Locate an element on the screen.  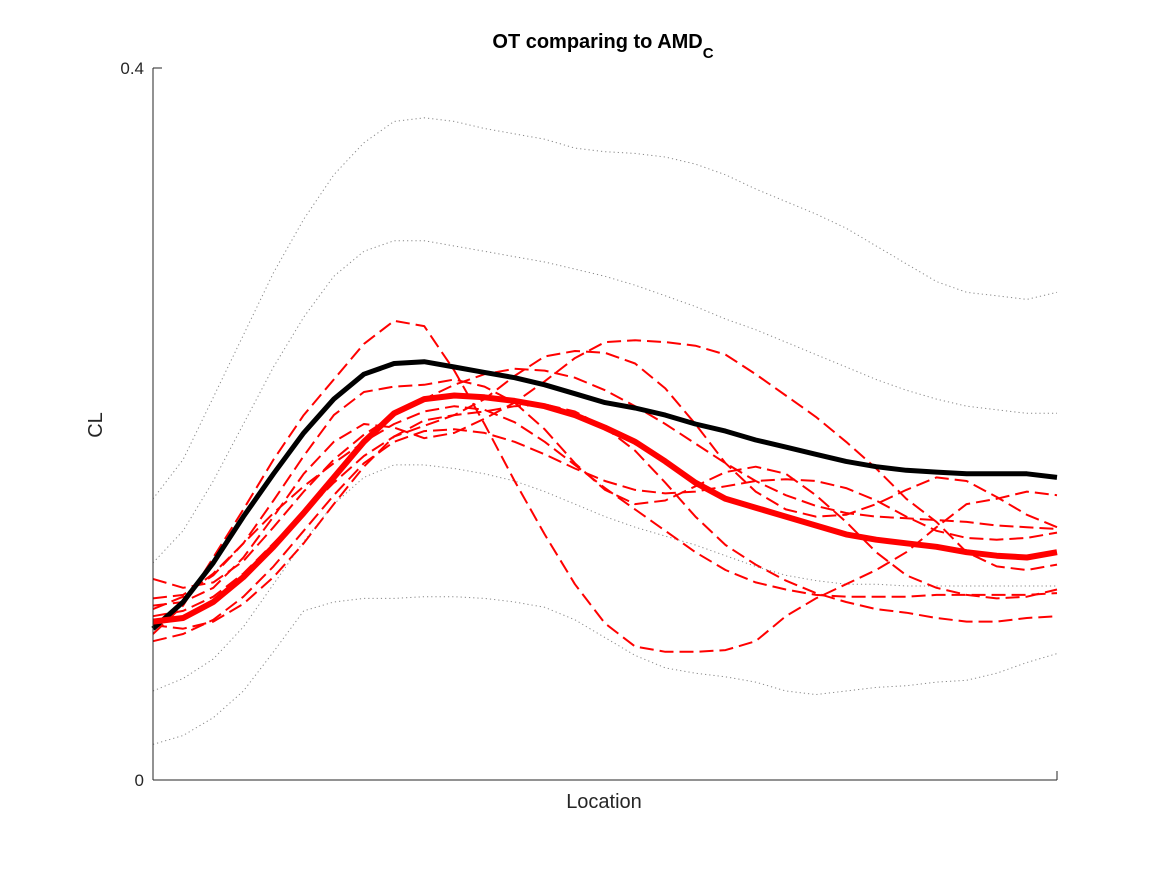
chart-title-main: OT comparing to AMD is located at coordinates (597, 42).